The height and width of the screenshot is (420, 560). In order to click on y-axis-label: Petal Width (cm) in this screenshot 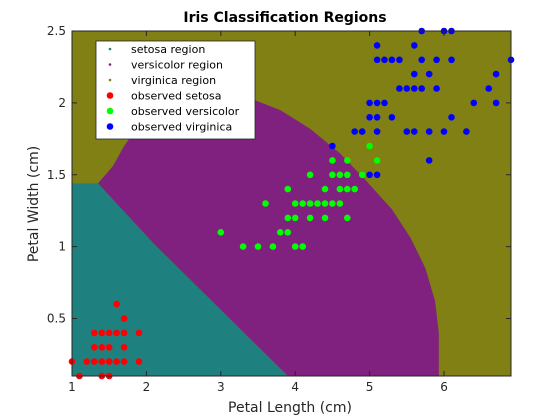, I will do `click(34, 204)`.